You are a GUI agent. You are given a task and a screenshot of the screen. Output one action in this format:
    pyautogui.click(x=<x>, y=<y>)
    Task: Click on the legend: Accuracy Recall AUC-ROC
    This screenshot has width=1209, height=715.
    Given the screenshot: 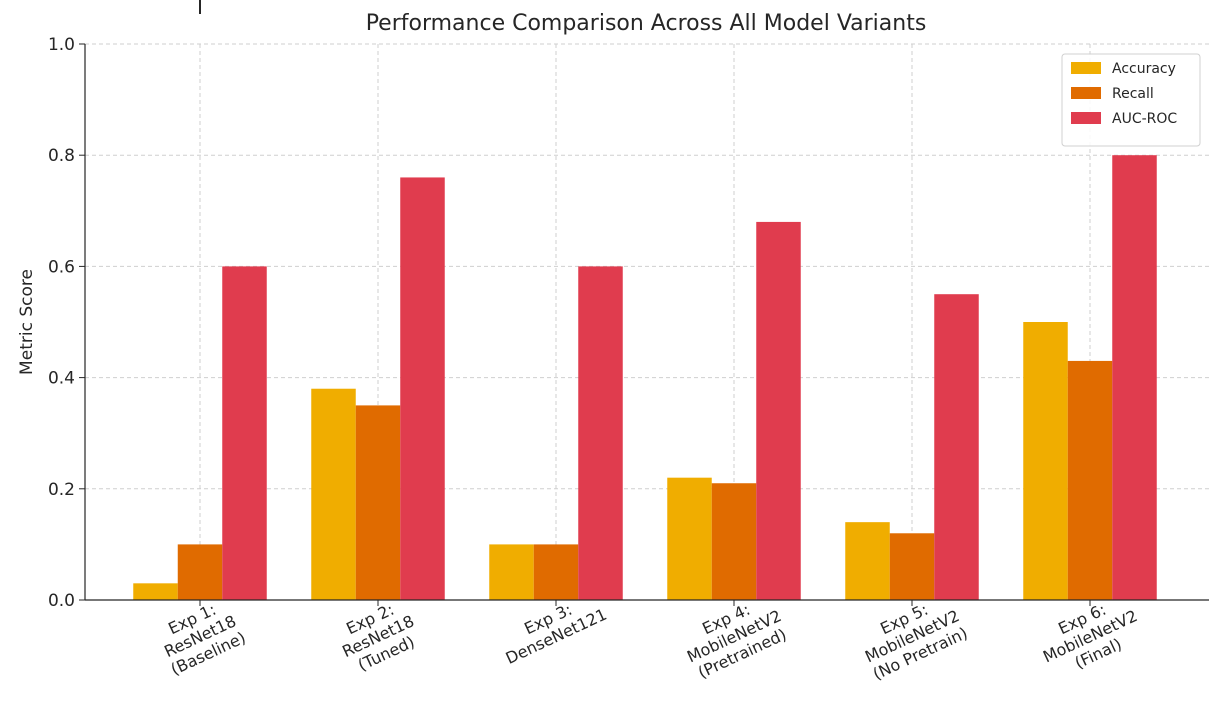 What is the action you would take?
    pyautogui.click(x=1131, y=100)
    